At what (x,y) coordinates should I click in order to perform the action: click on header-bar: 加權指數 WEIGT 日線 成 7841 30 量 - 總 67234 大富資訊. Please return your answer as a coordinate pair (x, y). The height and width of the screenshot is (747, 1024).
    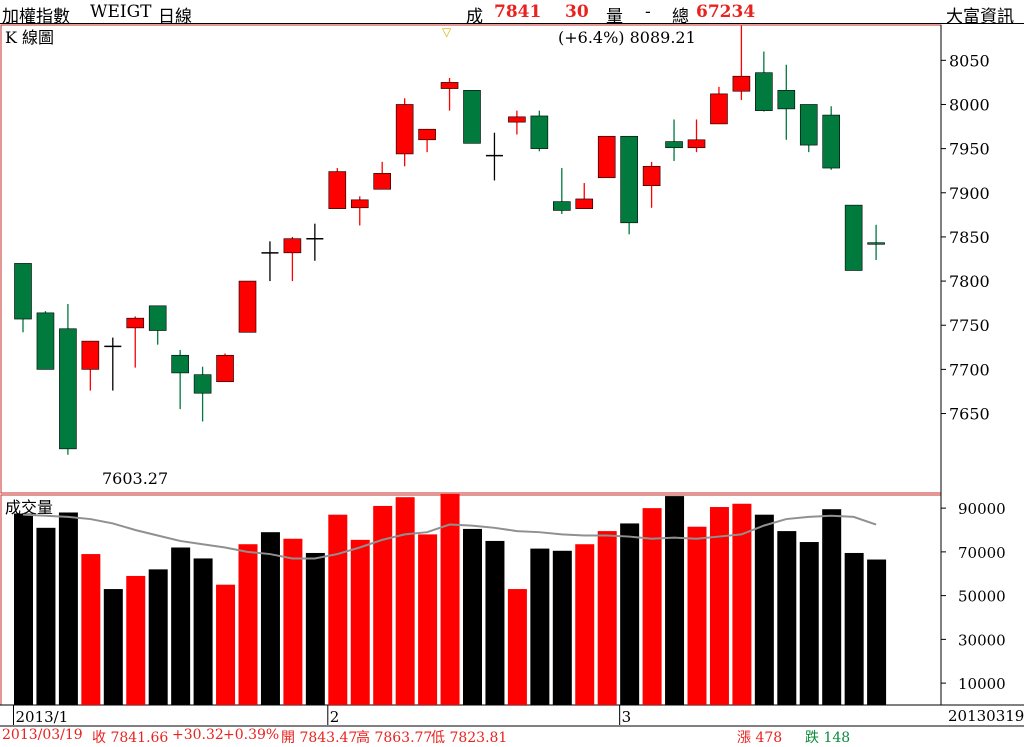
    Looking at the image, I should click on (512, 13).